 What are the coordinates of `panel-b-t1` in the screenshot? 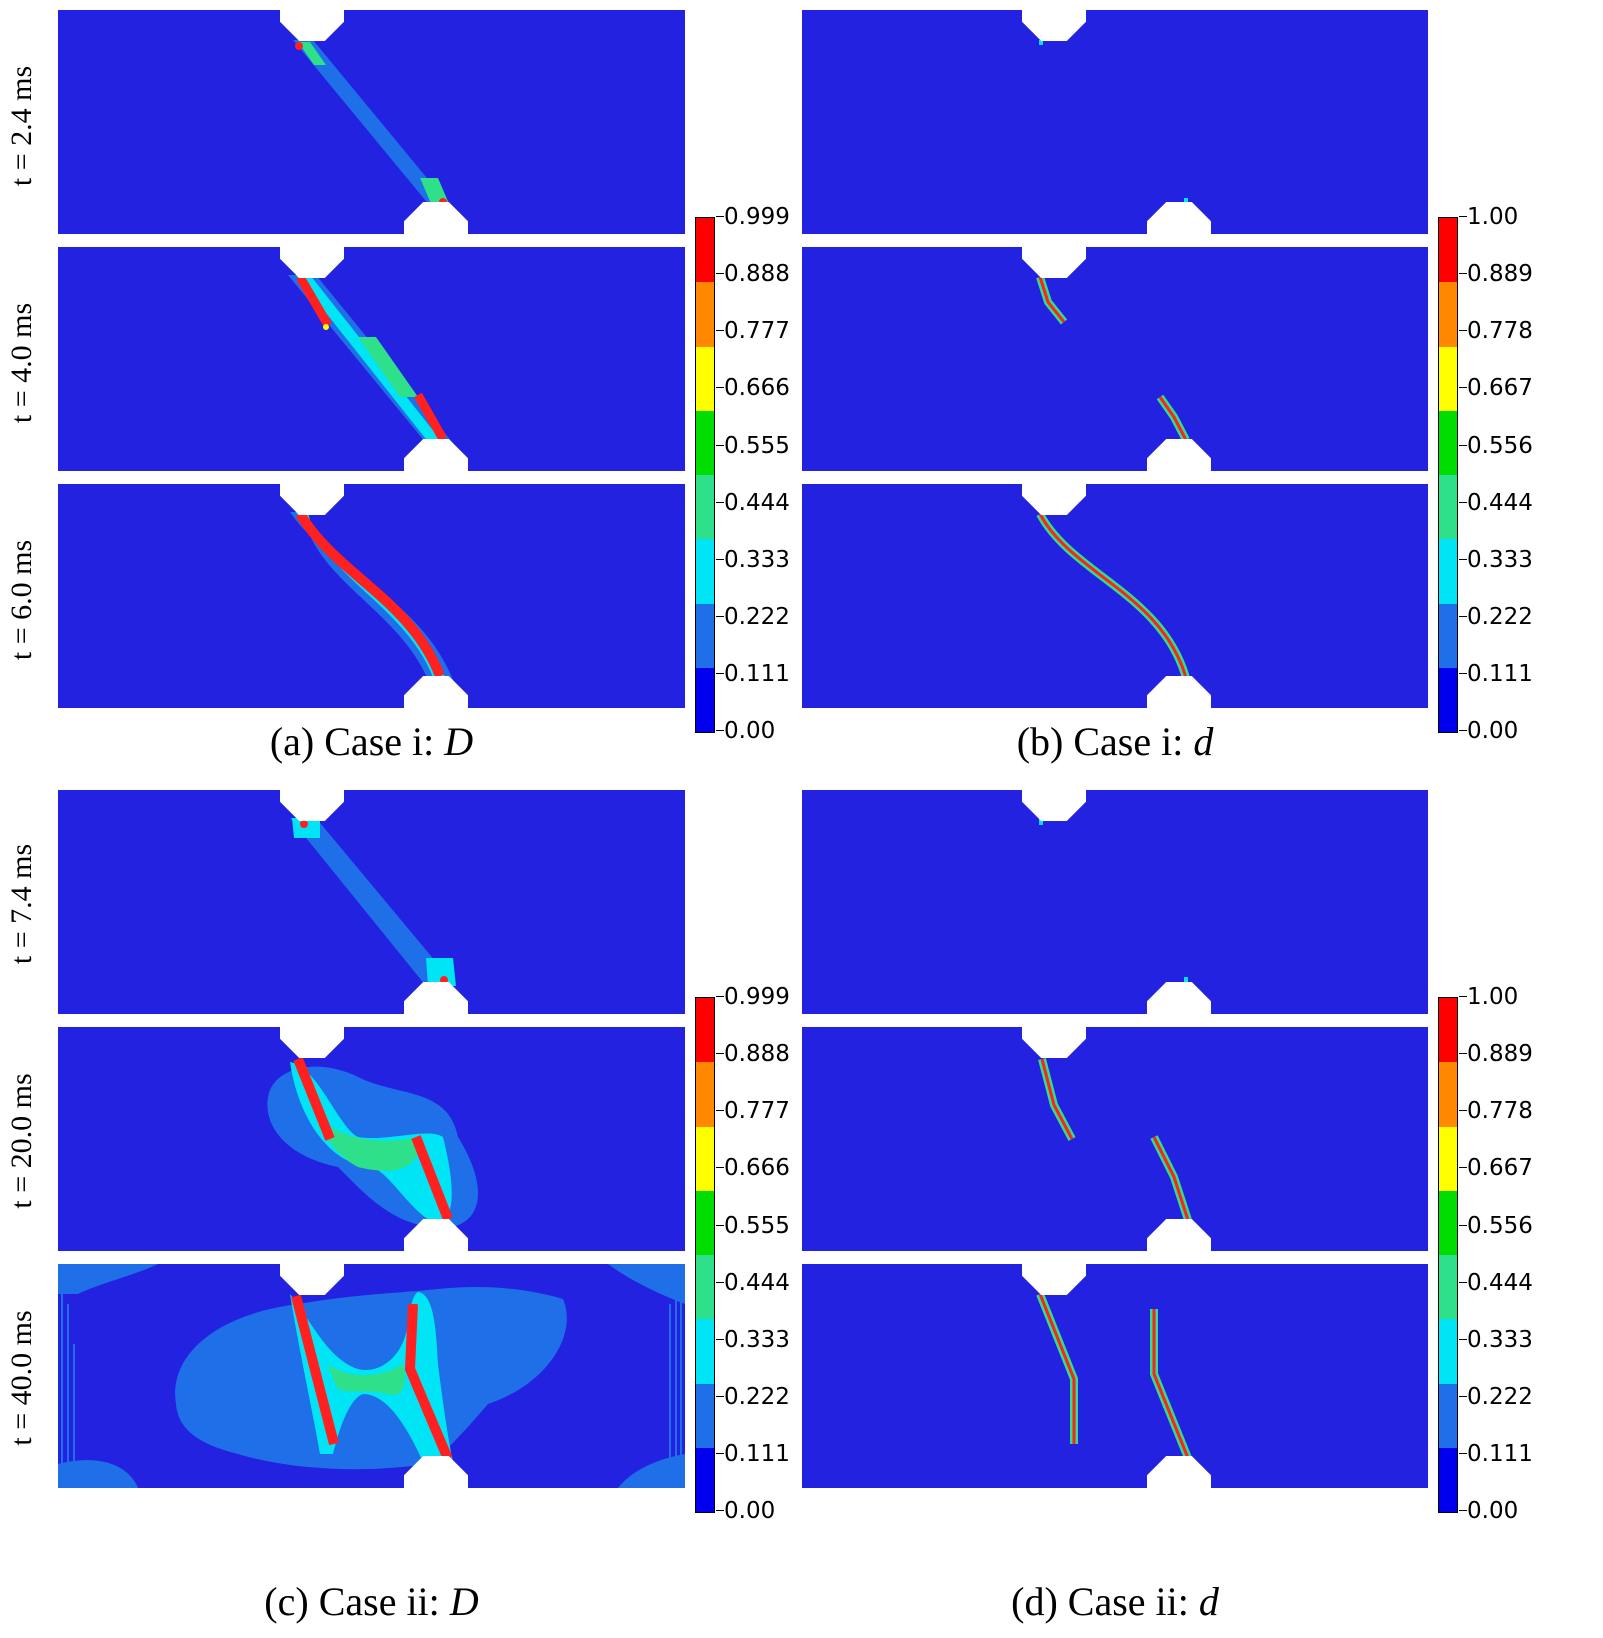 It's located at (1115, 122).